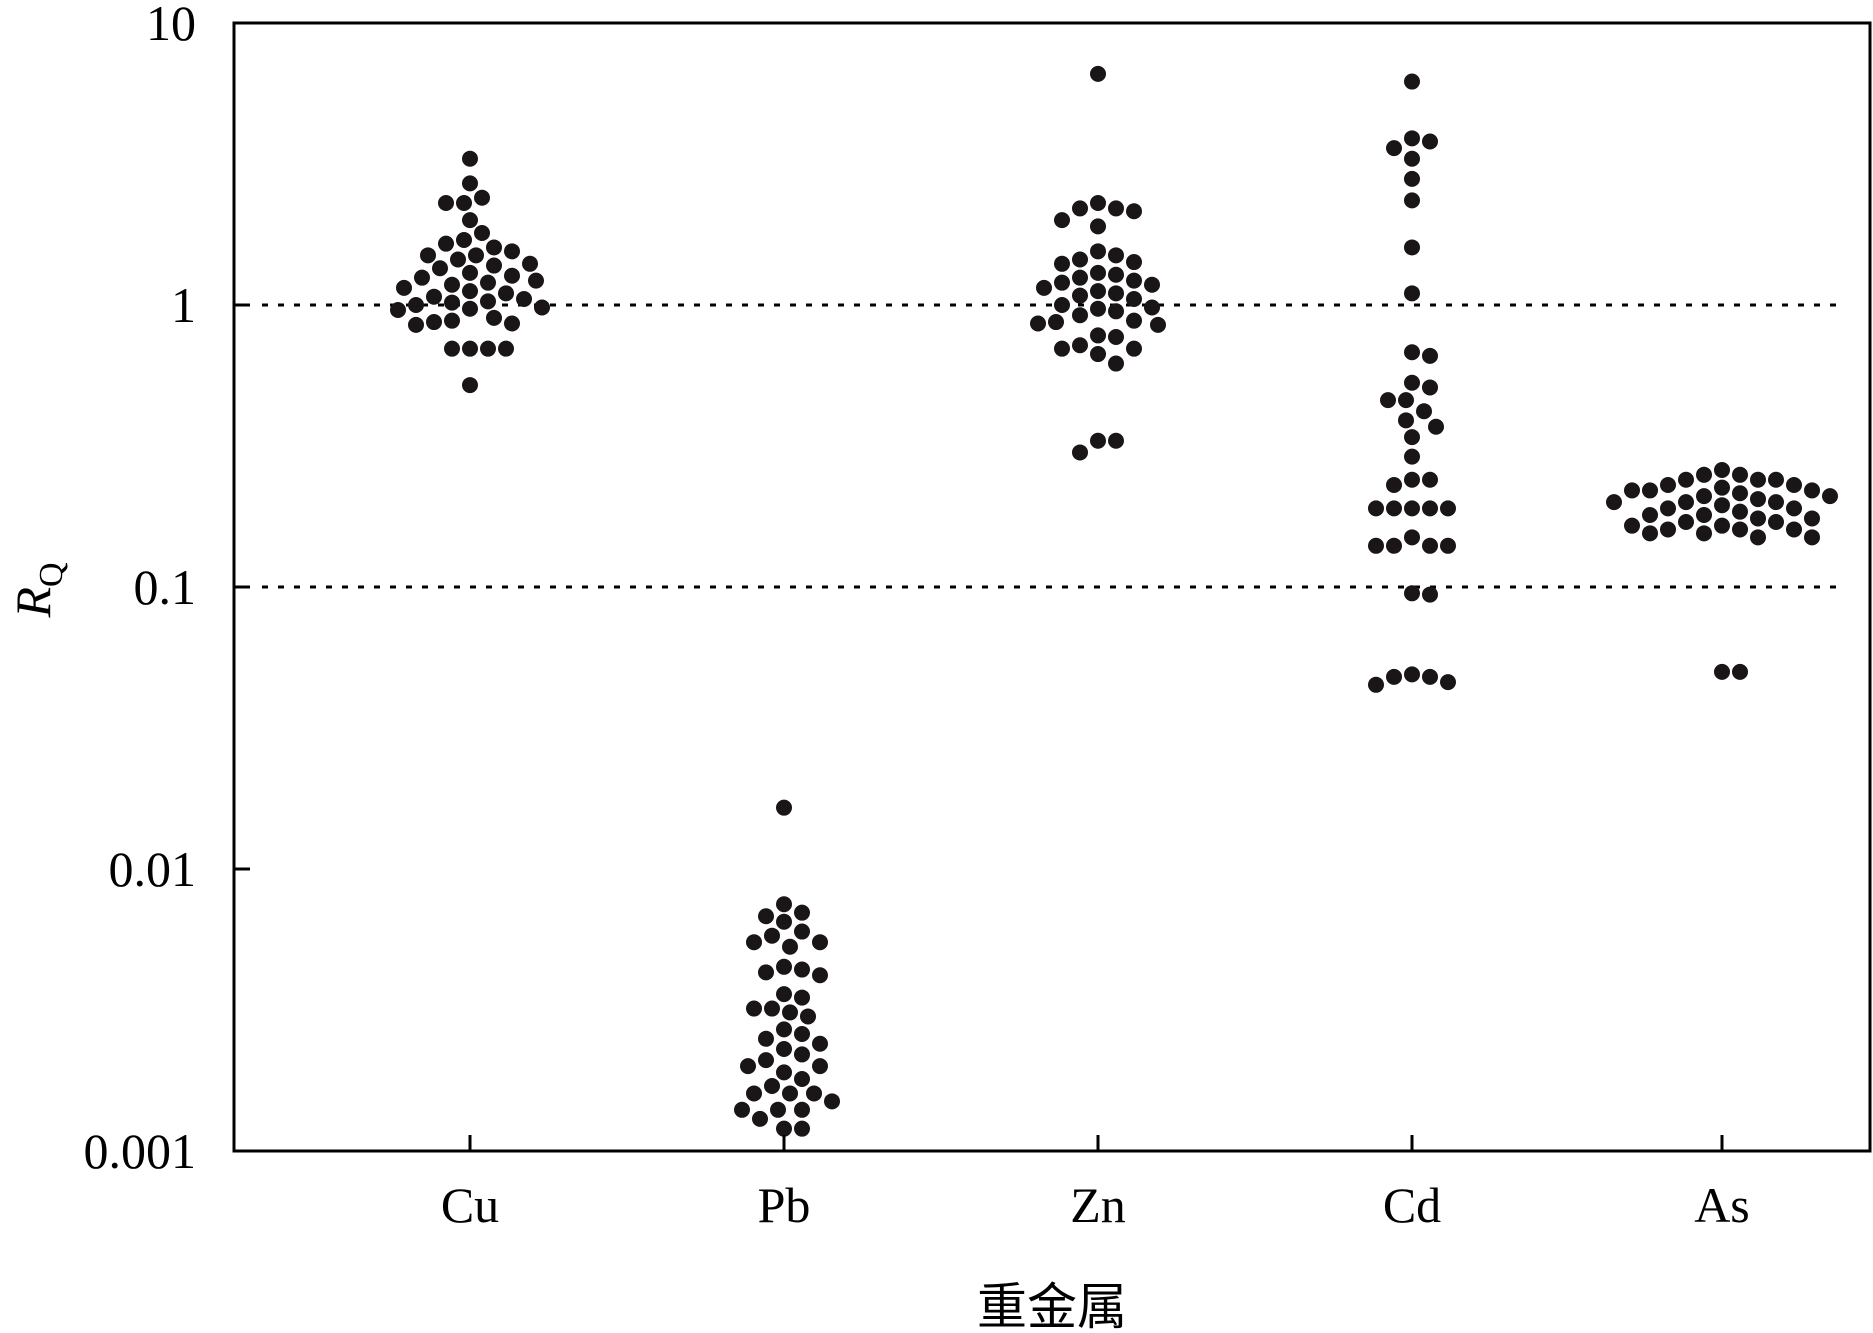 Image resolution: width=1873 pixels, height=1333 pixels. Describe the element at coordinates (784, 1205) in the screenshot. I see `x-tick-label-pb: Pb` at that location.